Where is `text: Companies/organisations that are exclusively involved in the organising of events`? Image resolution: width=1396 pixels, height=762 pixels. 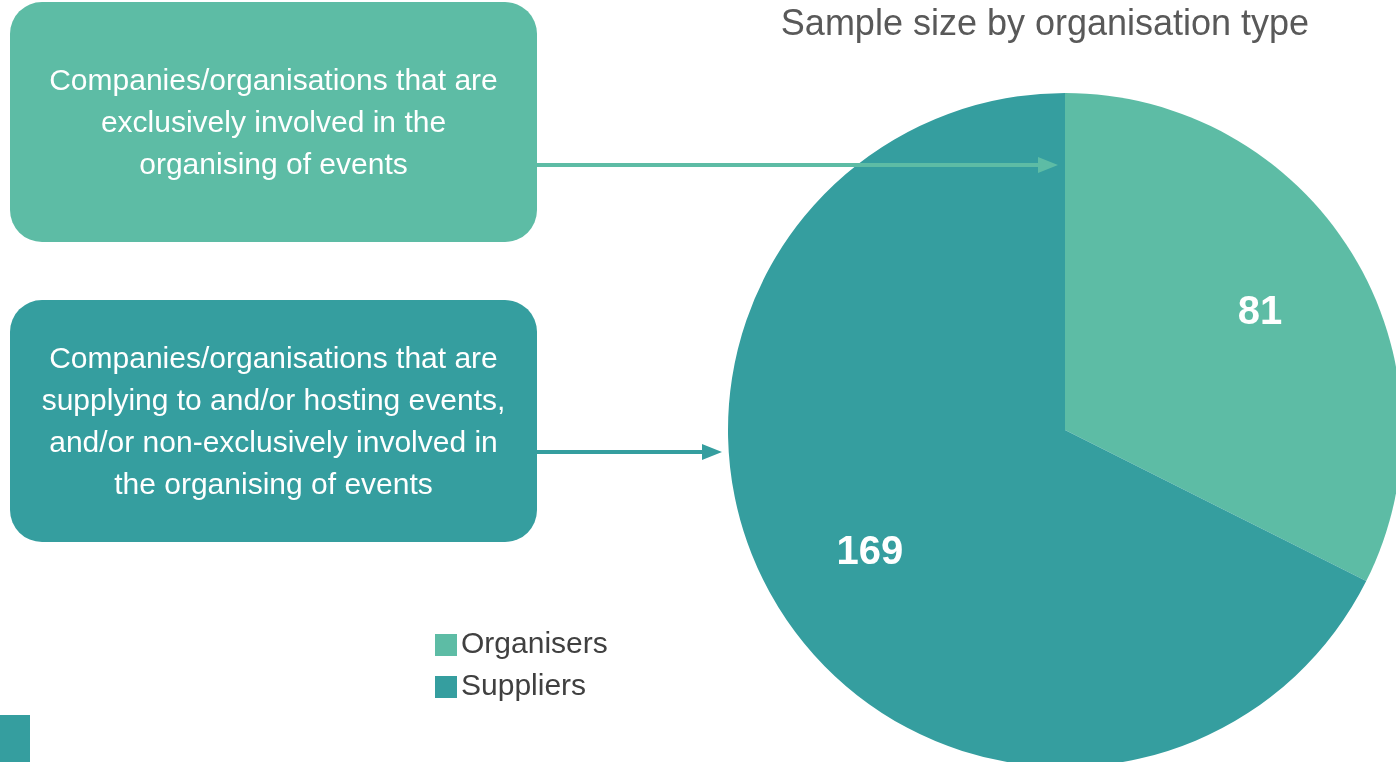
text: Companies/organisations that are exclusively involved in the organising of events is located at coordinates (273, 122).